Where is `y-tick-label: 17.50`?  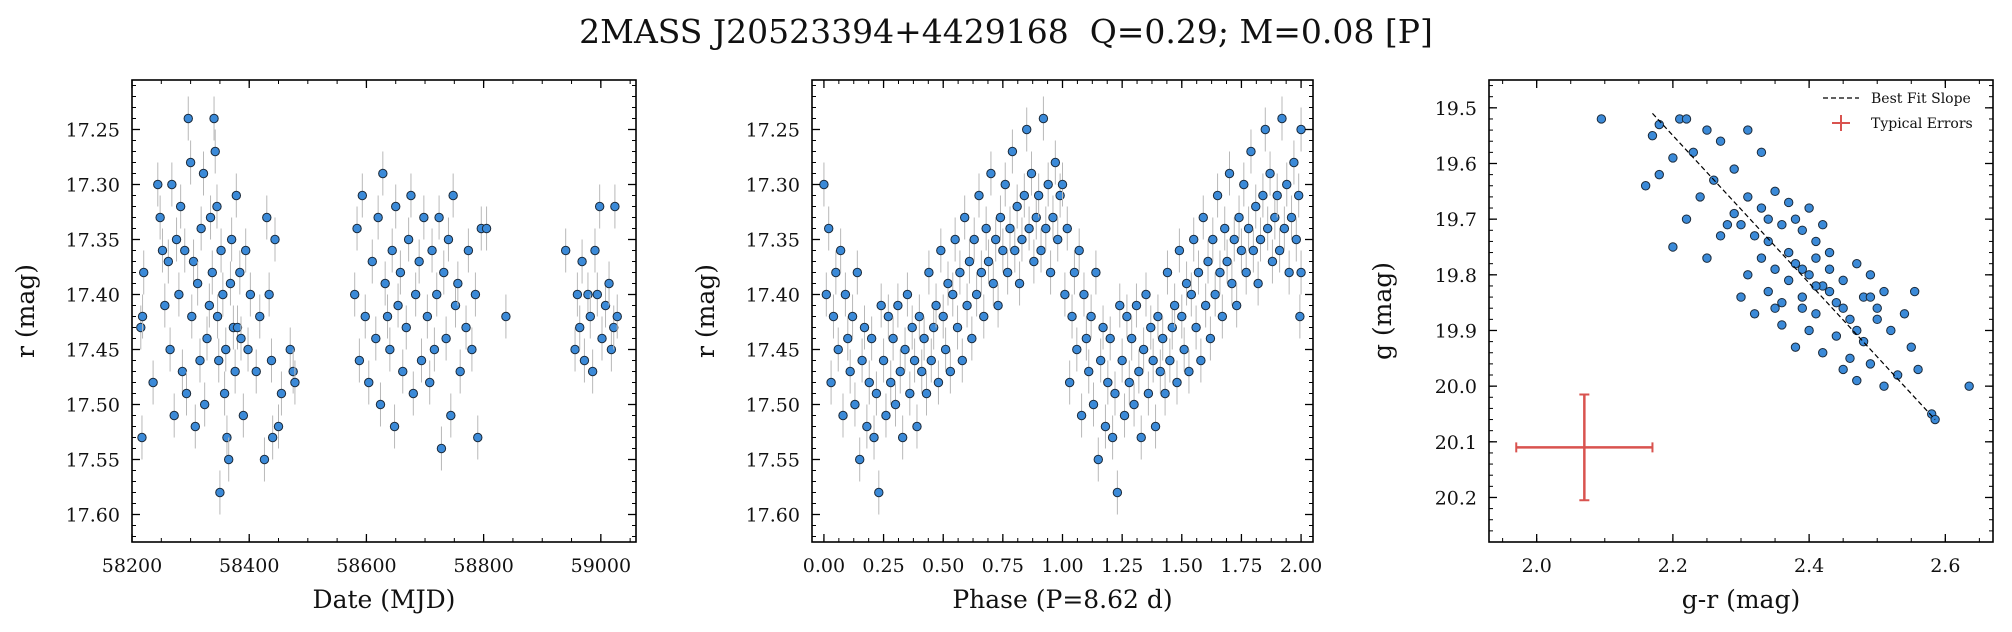
y-tick-label: 17.50 is located at coordinates (773, 406).